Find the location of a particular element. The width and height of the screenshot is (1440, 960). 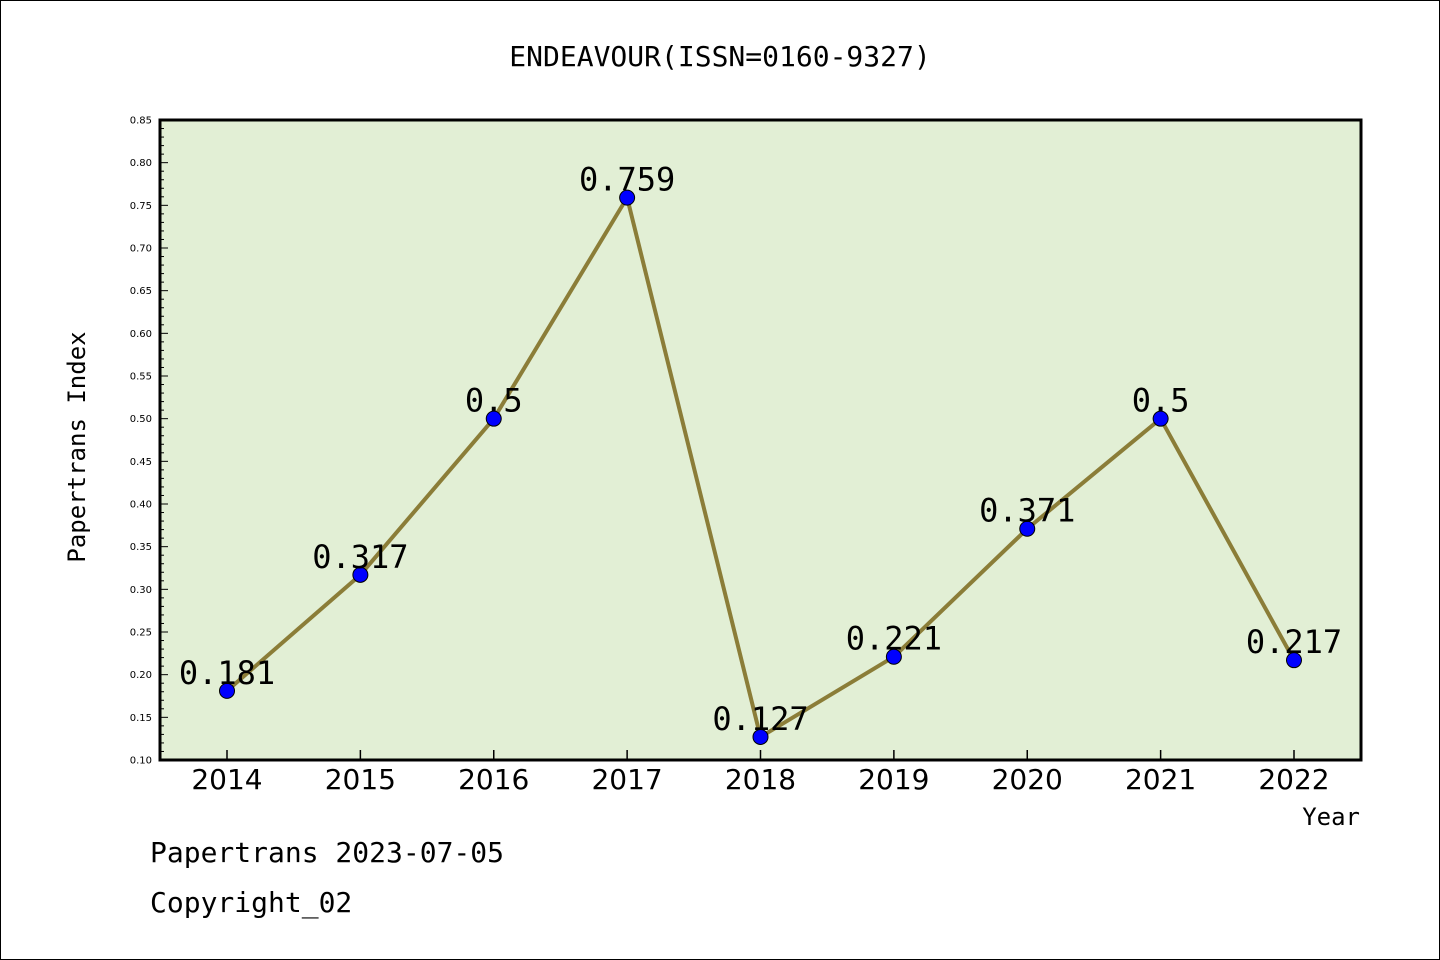

y-tick-label: 0.25 is located at coordinates (141, 633).